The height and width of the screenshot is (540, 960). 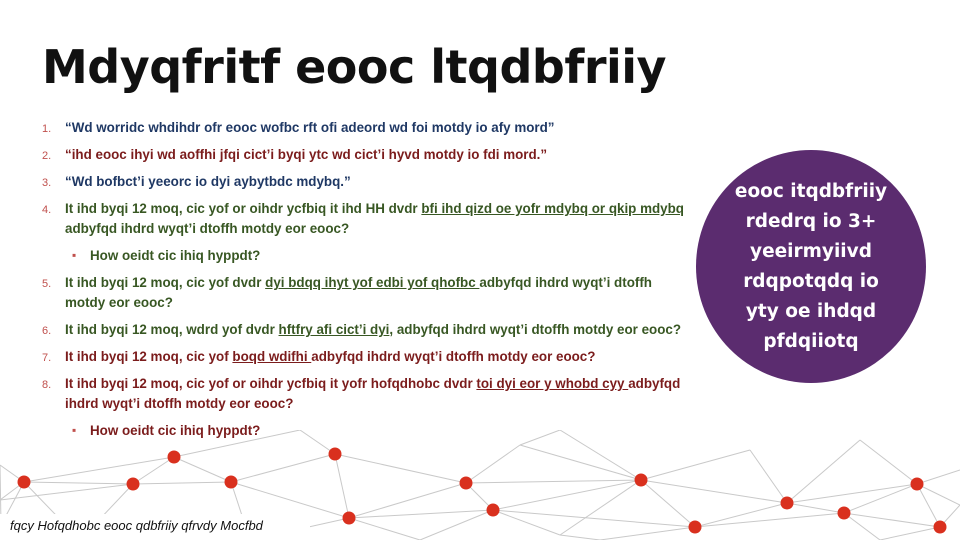 I want to click on question-number: 6., so click(x=47, y=331).